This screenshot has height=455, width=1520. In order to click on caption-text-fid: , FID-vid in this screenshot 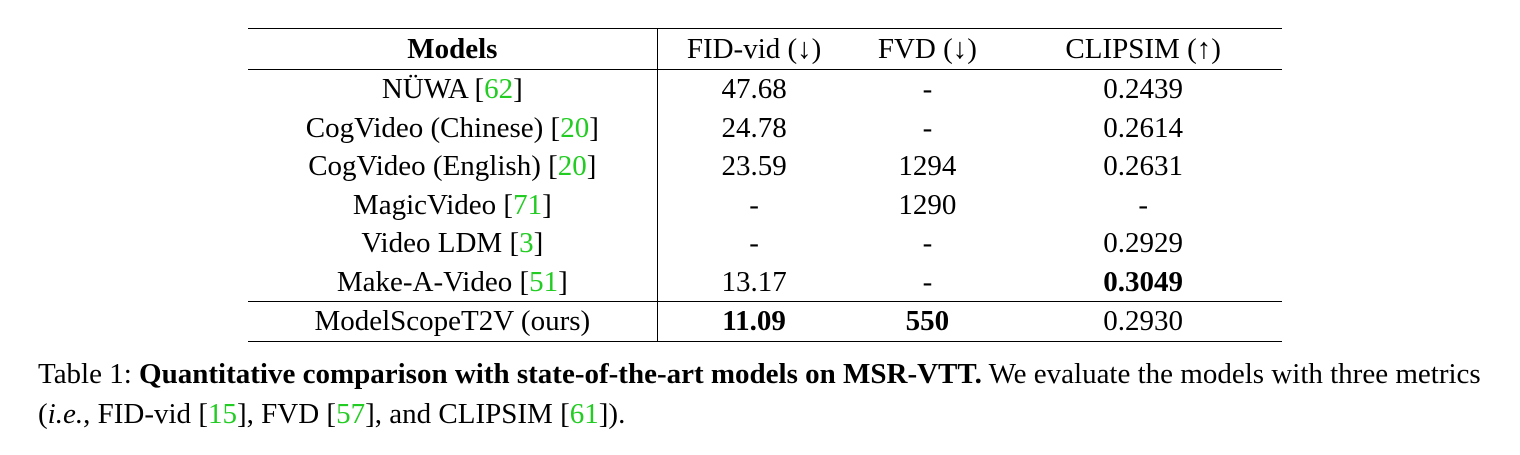, I will do `click(141, 414)`.